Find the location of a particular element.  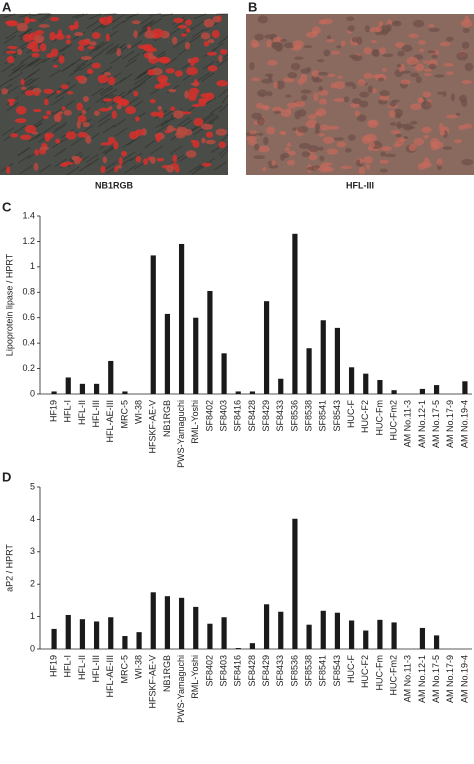

x-tick-label: SF8541 is located at coordinates (323, 416).